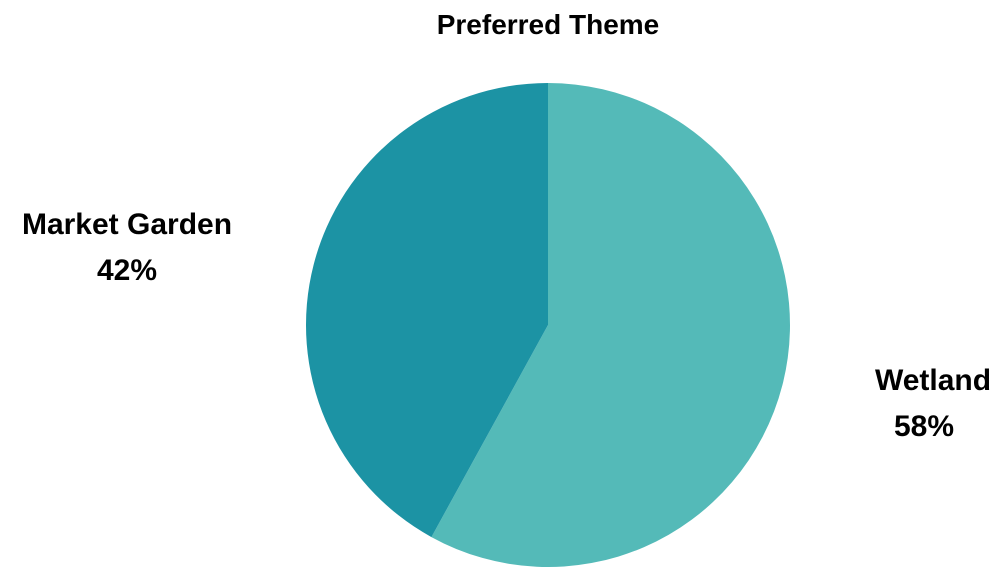  What do you see at coordinates (127, 224) in the screenshot?
I see `slice-label-name: Market Garden` at bounding box center [127, 224].